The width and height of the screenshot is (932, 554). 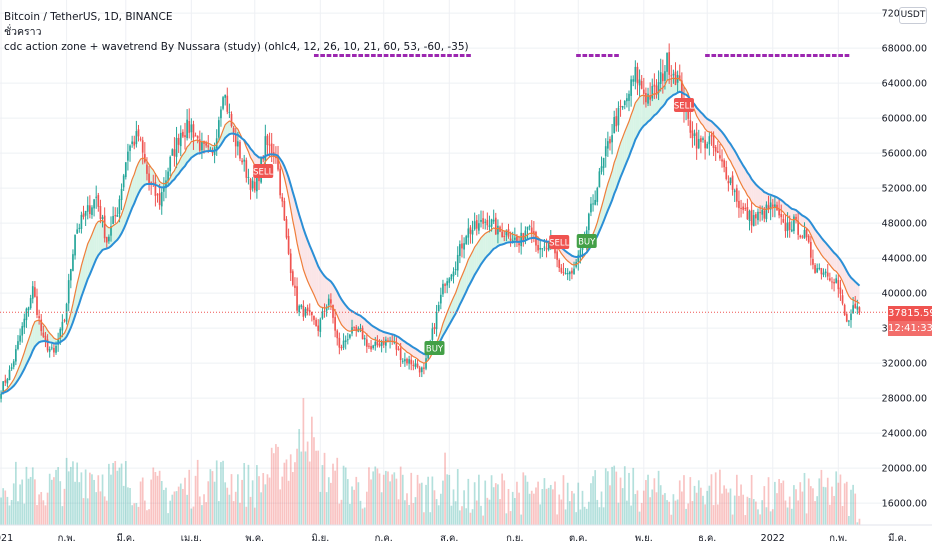 What do you see at coordinates (88, 17) in the screenshot?
I see `symbol-title: Bitcoin / TetherUS, 1D, BINANCE` at bounding box center [88, 17].